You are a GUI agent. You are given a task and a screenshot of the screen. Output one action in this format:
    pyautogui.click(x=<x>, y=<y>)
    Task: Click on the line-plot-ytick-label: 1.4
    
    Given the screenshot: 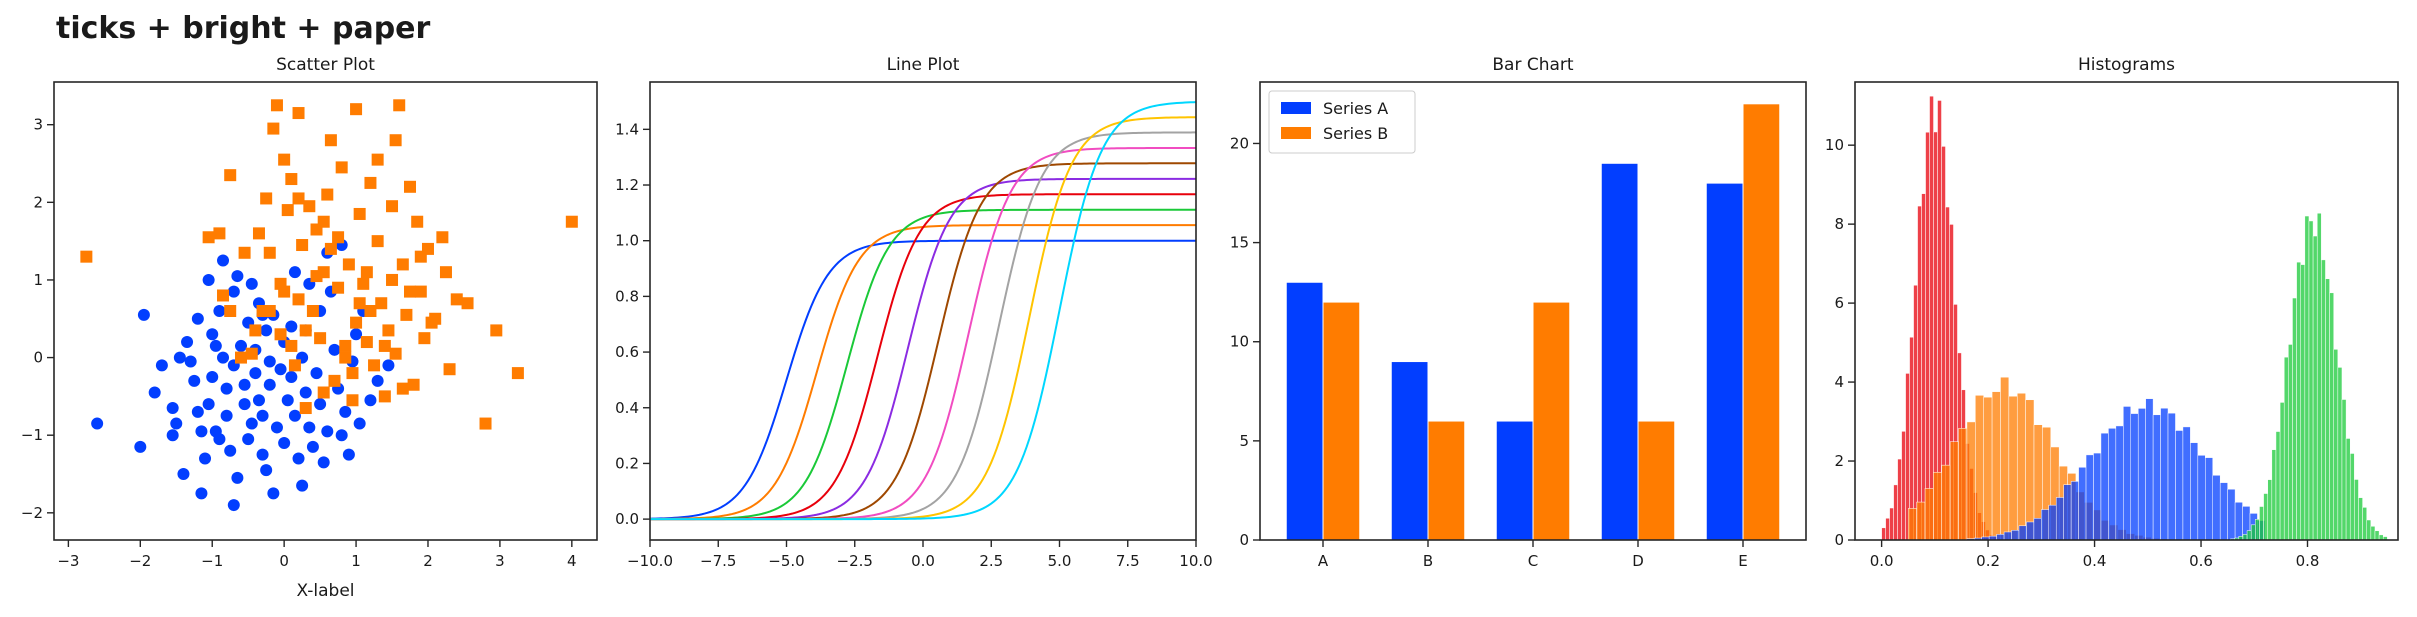 What is the action you would take?
    pyautogui.click(x=627, y=129)
    